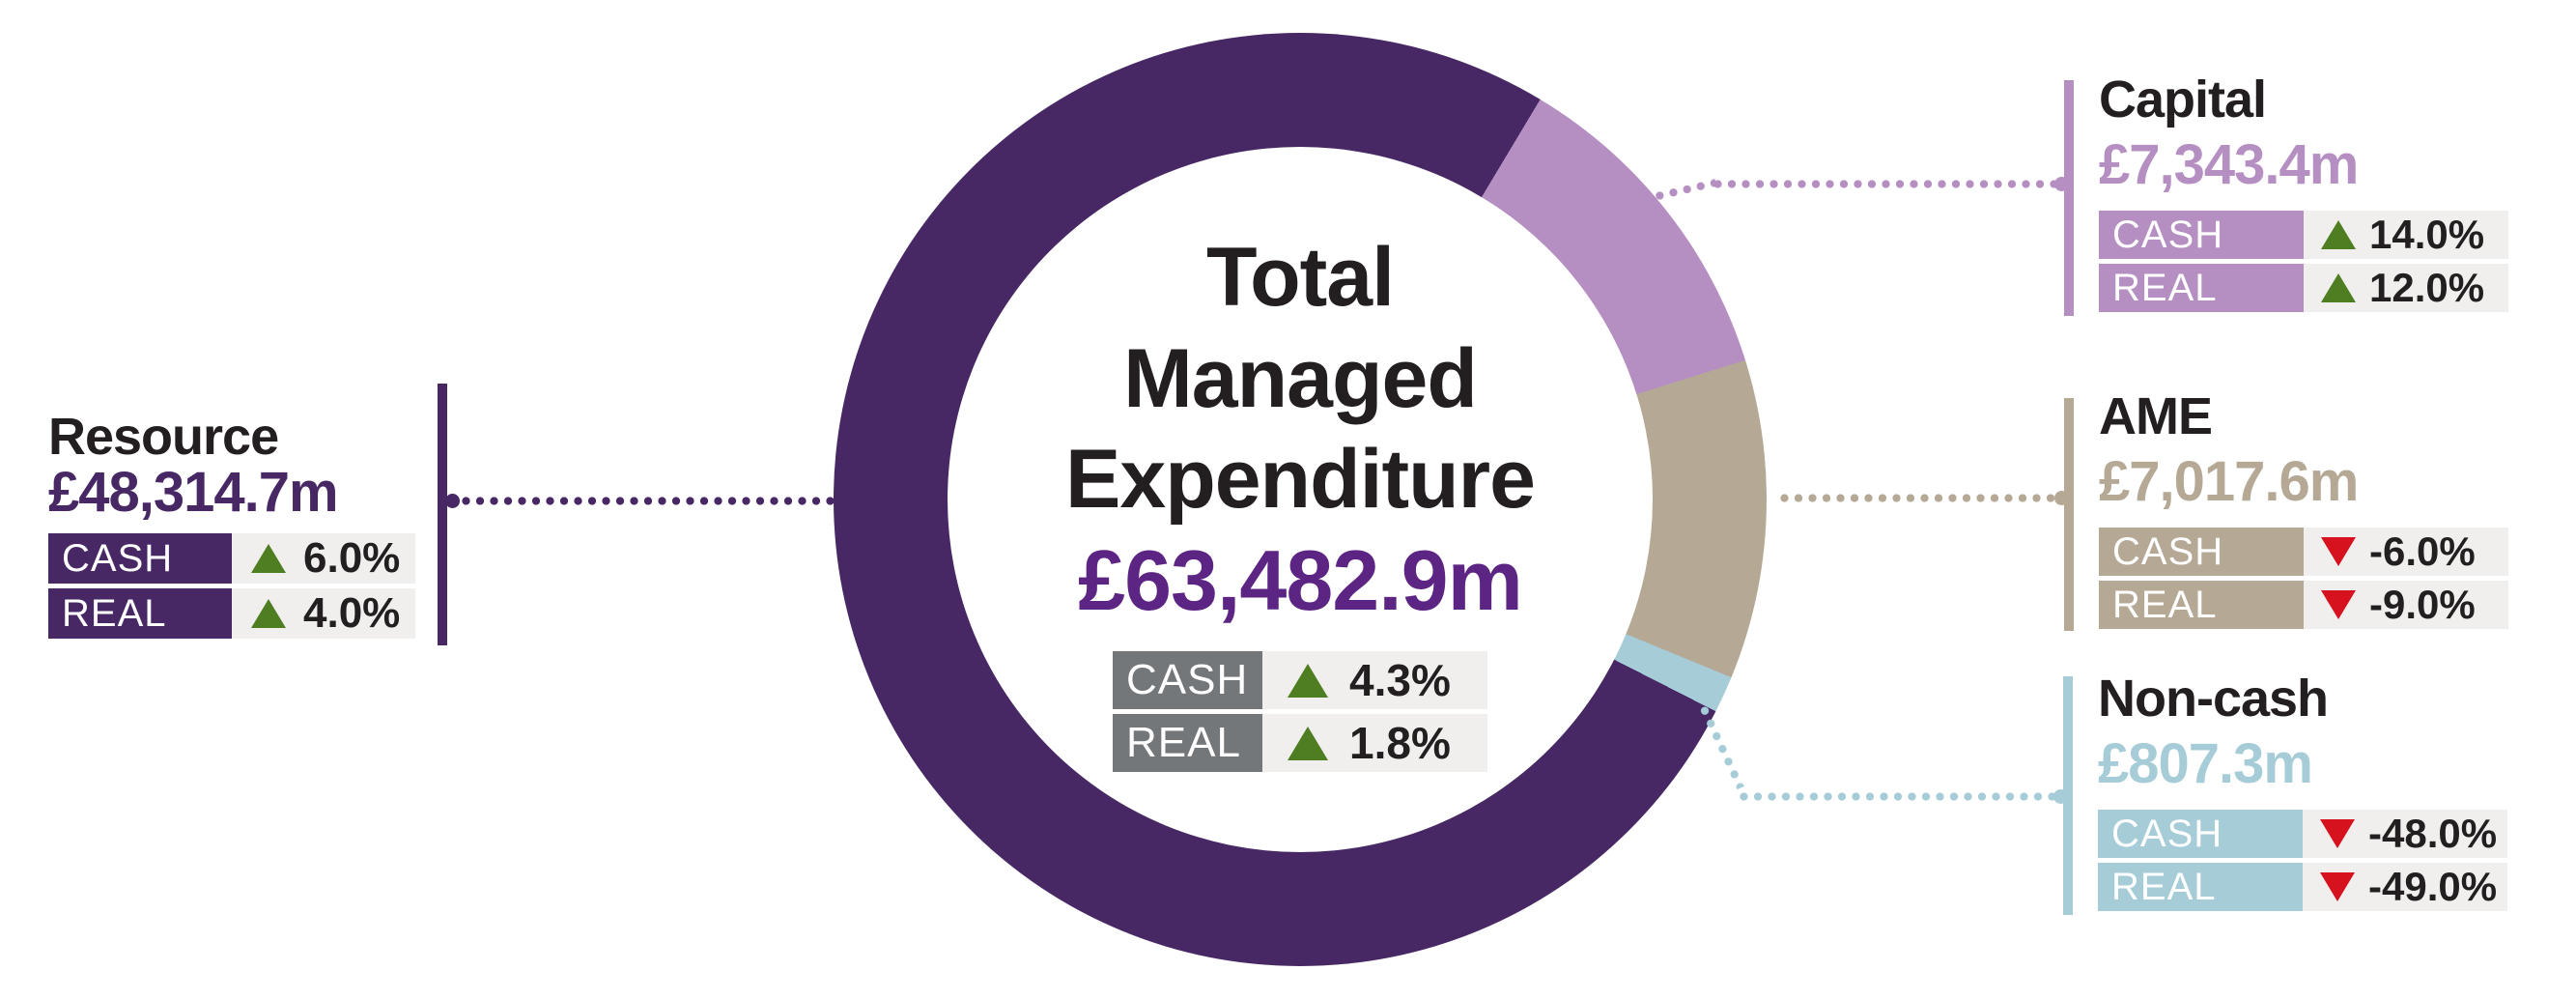  I want to click on segment-title: Non-cash, so click(2213, 699).